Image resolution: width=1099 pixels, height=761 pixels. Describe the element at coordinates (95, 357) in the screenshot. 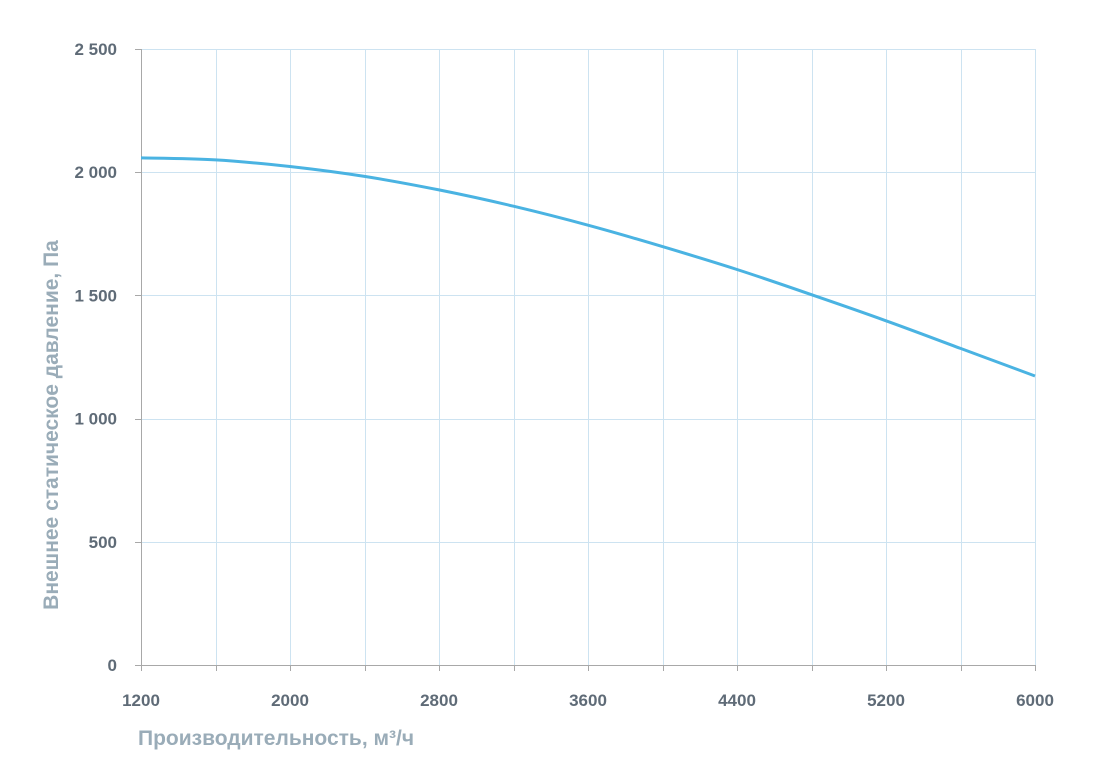

I see `y-tick-labels: 0 500 1 000 1 500 2 000 2 500` at that location.